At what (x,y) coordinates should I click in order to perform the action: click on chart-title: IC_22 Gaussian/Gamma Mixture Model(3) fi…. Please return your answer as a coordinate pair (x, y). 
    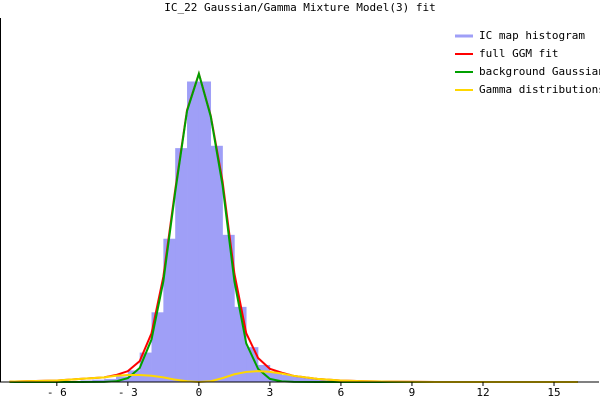
    Looking at the image, I should click on (300, 7).